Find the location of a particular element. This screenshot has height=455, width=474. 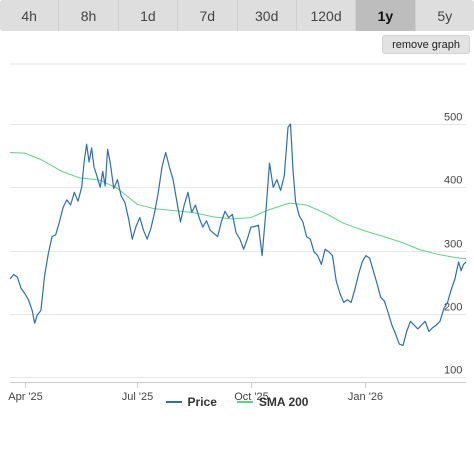

tab-1d: 1d is located at coordinates (148, 15).